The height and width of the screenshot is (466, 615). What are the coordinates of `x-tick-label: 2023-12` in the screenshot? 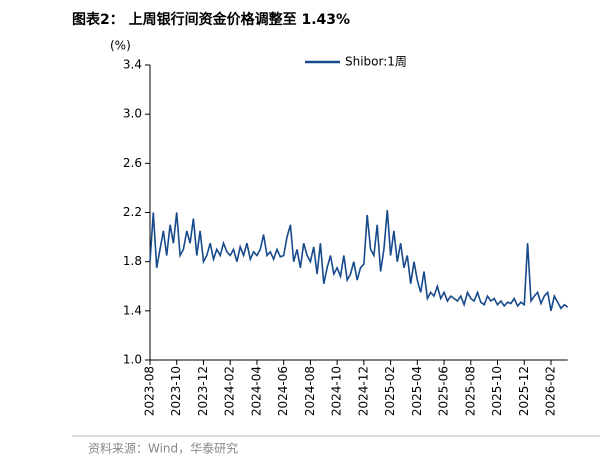 It's located at (203, 391).